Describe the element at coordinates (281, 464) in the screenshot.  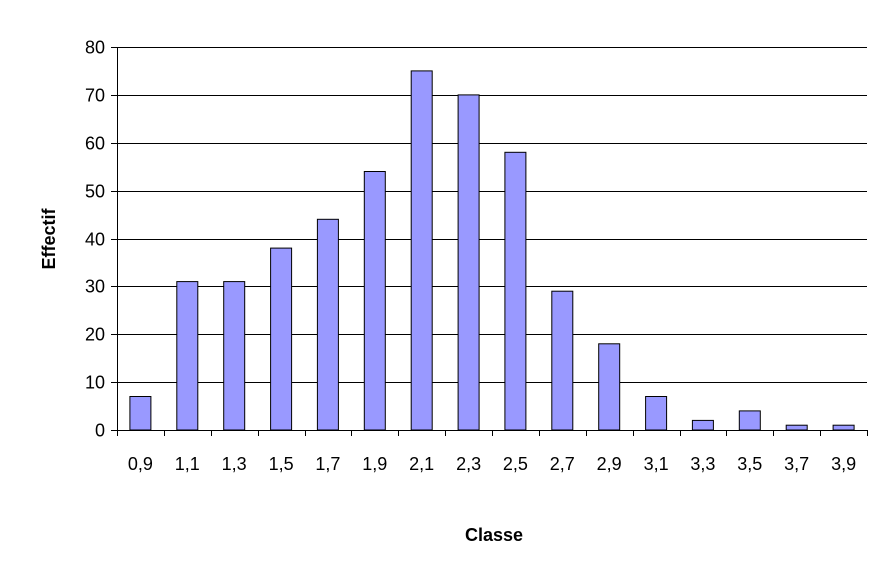
I see `x-tick-label: 1,5` at that location.